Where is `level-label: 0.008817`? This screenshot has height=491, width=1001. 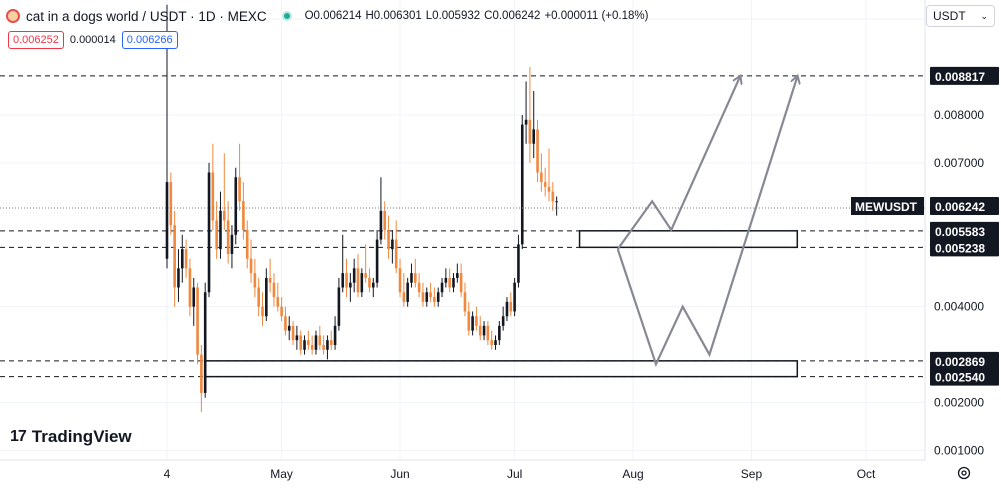 level-label: 0.008817 is located at coordinates (960, 77).